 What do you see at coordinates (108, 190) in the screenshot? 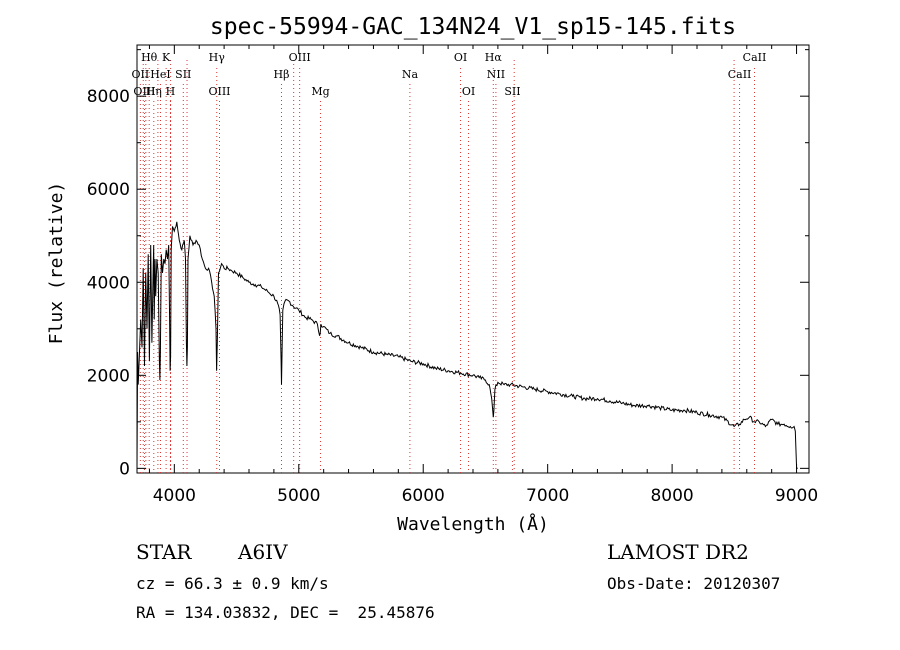
I see `y-tick-label: 6000` at bounding box center [108, 190].